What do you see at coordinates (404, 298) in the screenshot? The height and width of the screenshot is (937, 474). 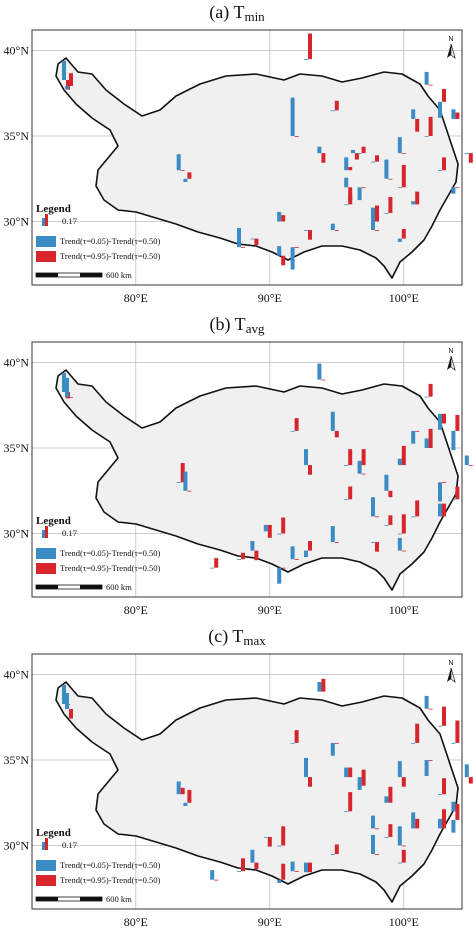 I see `lon-label: 100°E` at bounding box center [404, 298].